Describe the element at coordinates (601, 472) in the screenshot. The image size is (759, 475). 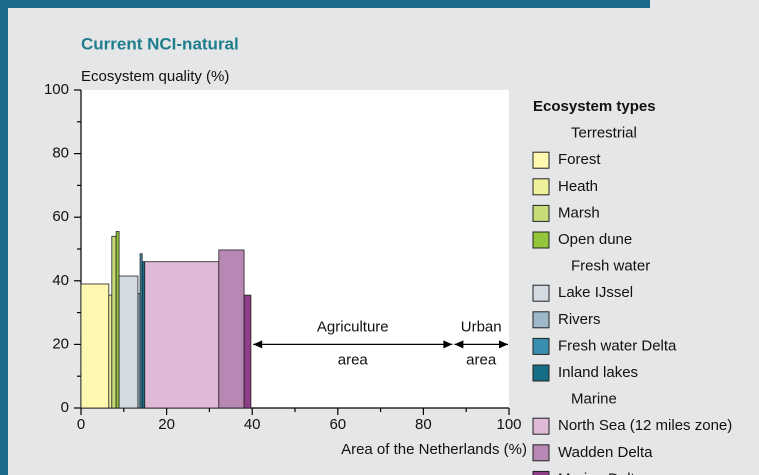
I see `legend-label: Marine Delta` at that location.